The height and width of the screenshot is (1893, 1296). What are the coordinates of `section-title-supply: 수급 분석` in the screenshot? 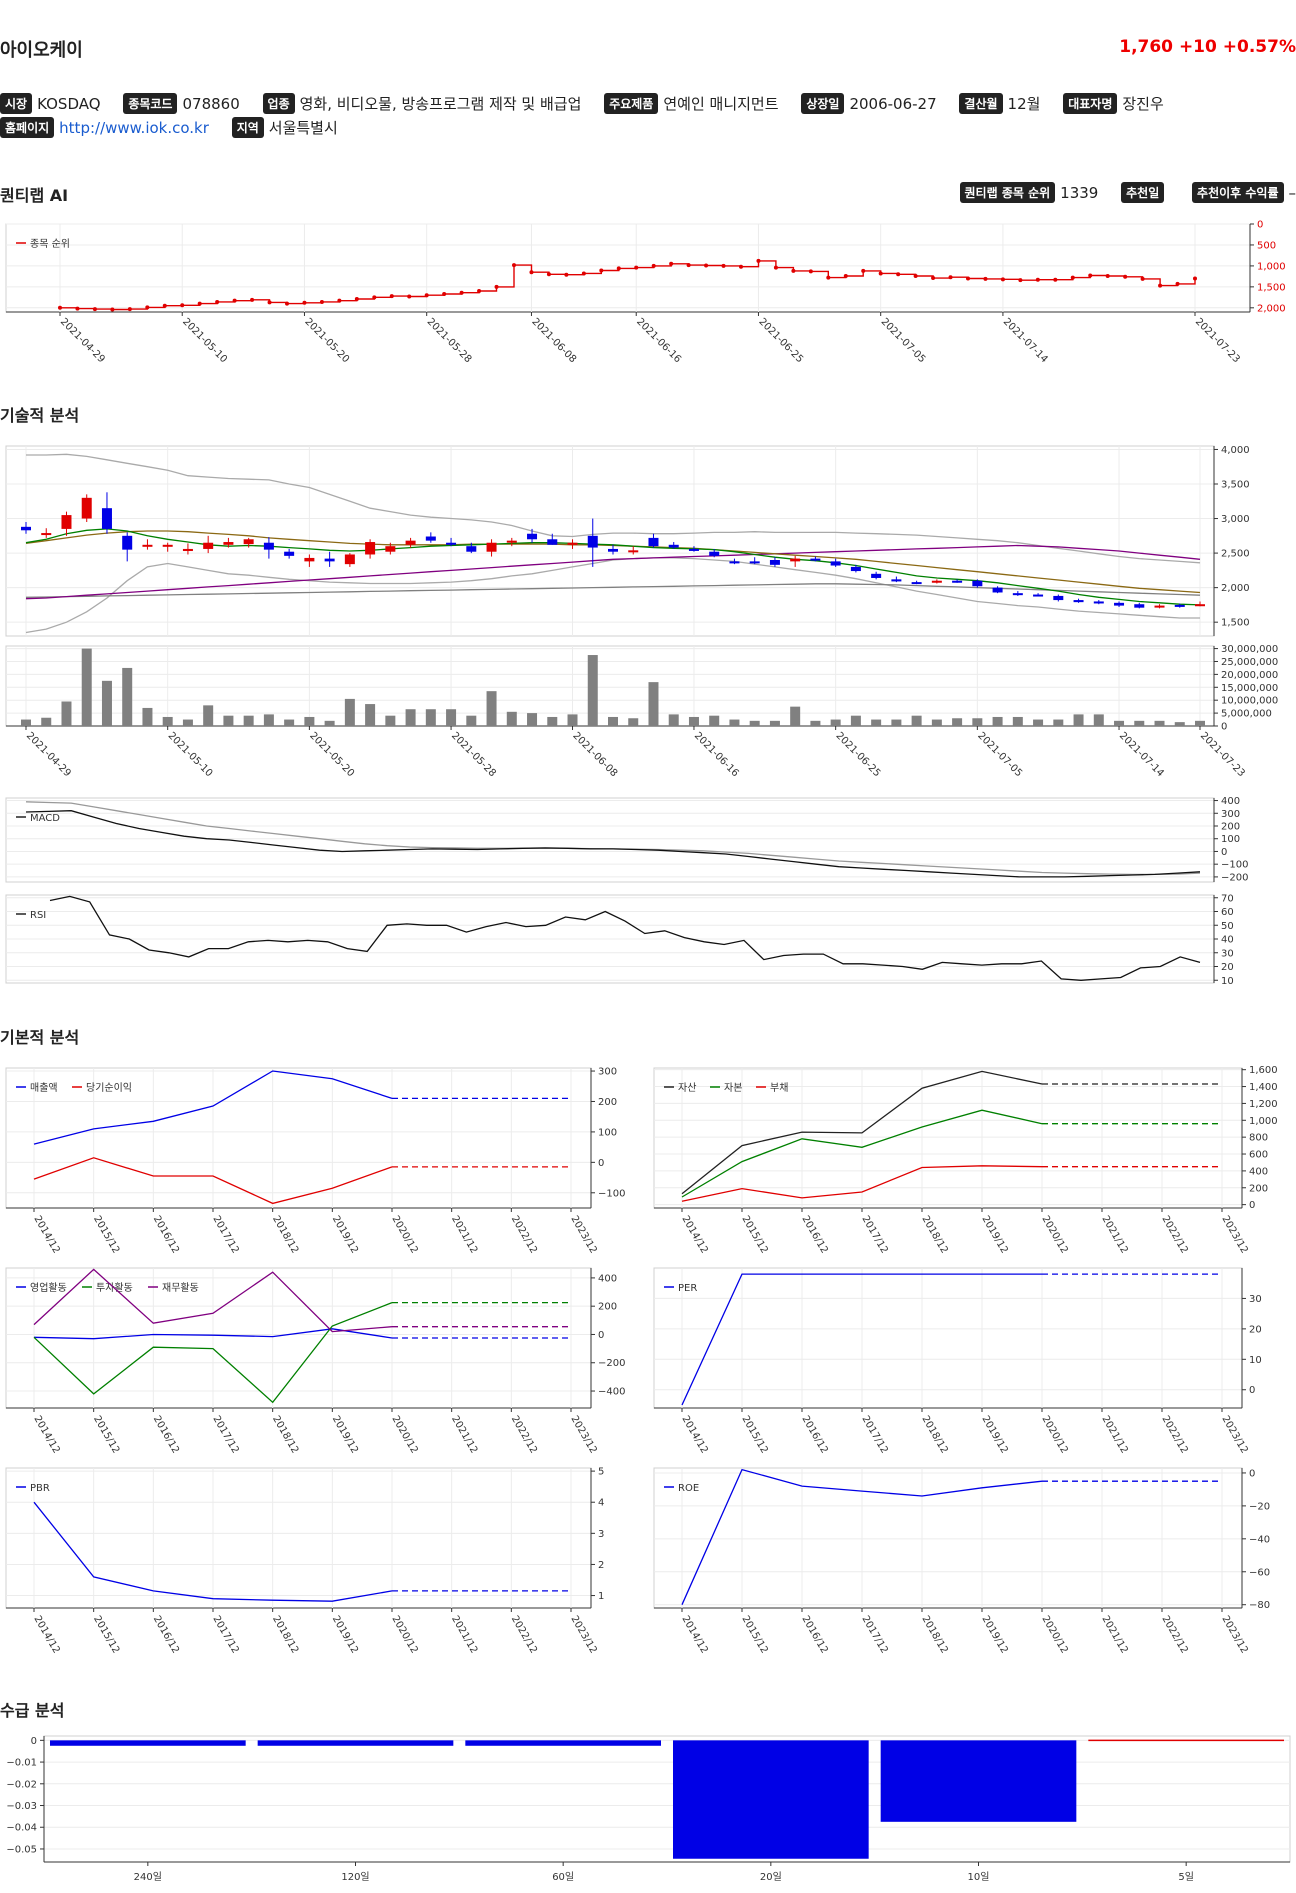 It's located at (32, 1710).